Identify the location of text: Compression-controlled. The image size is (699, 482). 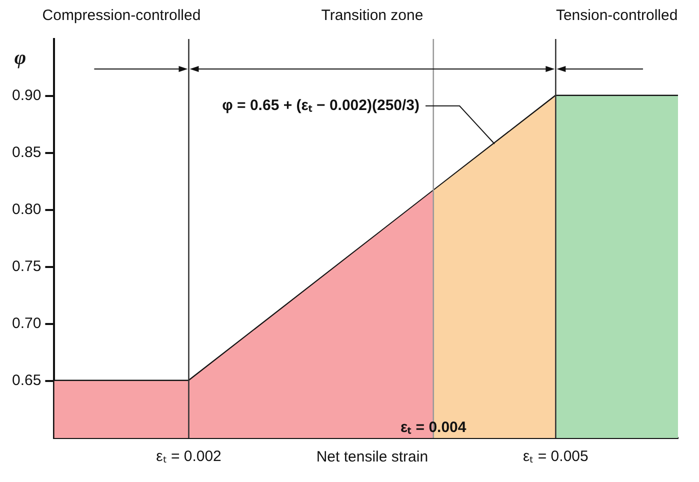
(121, 15).